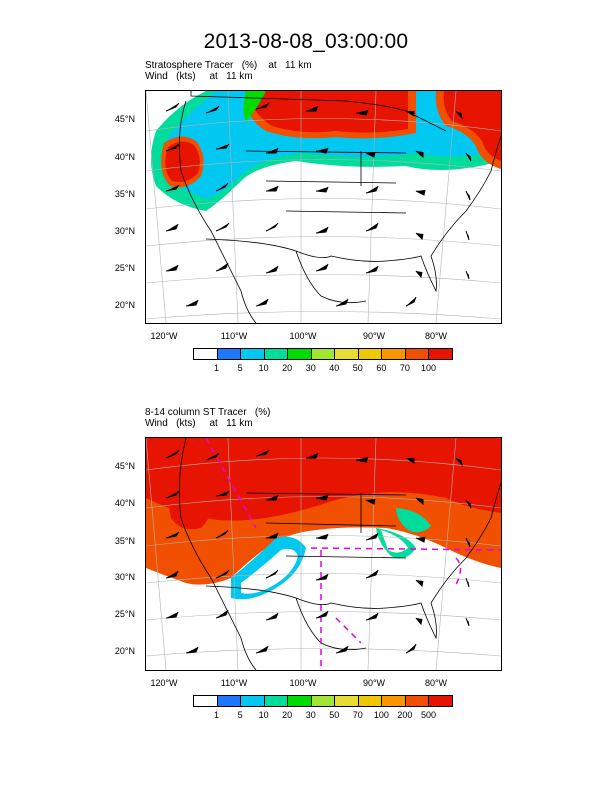 The width and height of the screenshot is (612, 792). Describe the element at coordinates (124, 157) in the screenshot. I see `panel1-ytick-40: 40°N` at that location.